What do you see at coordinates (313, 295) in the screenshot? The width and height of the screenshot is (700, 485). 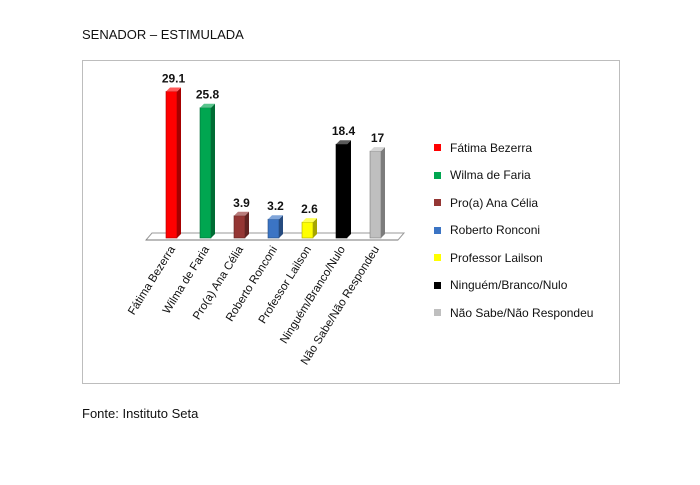 I see `x-tick-label: Ninguém/Branco/Nulo` at bounding box center [313, 295].